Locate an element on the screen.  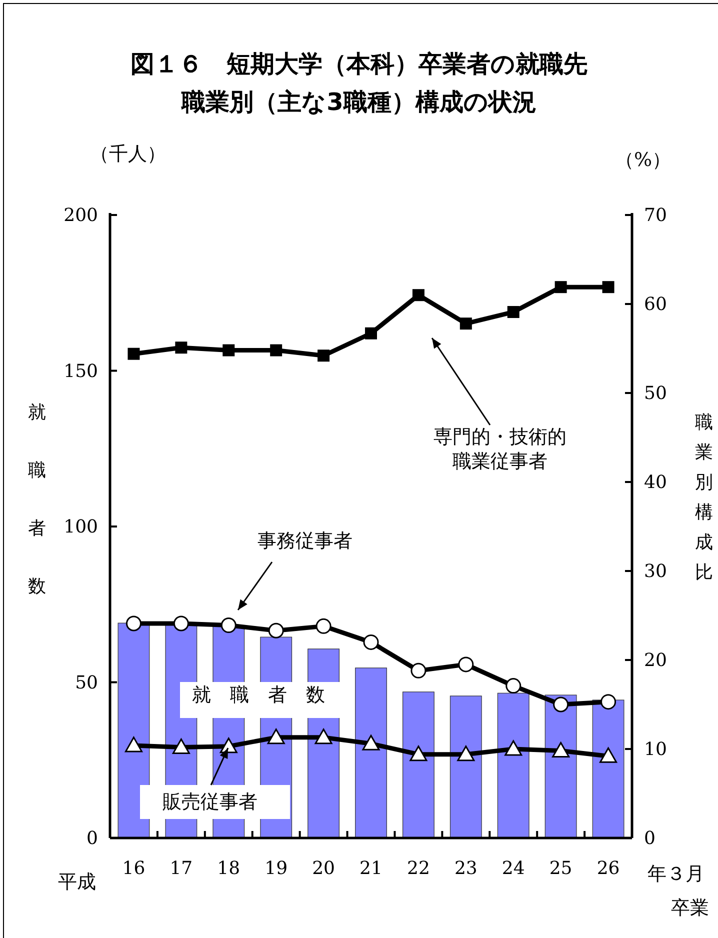
x-tick-label: 24 is located at coordinates (513, 868).